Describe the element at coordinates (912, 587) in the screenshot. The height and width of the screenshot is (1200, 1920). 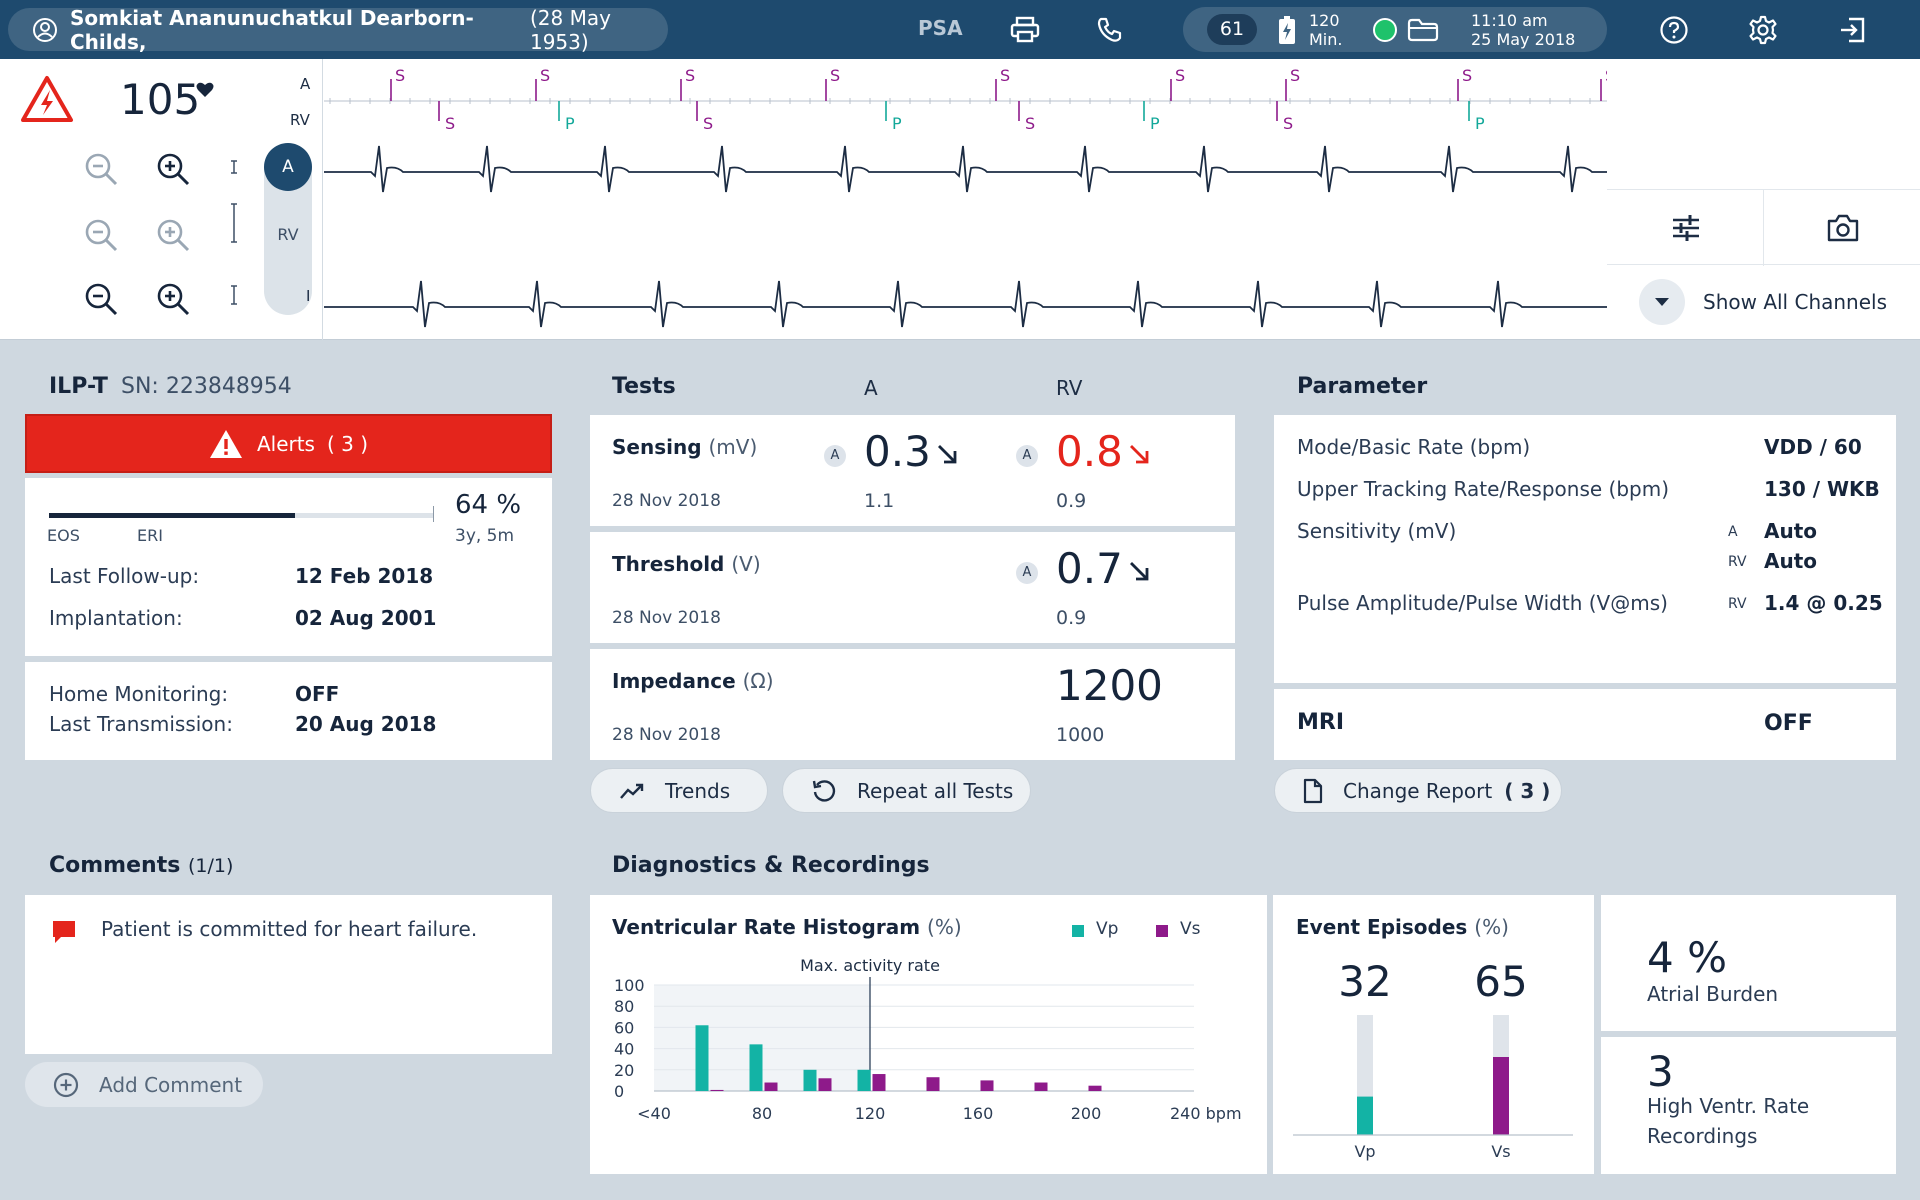
I see `threshold-card: Threshold (V) 28 Nov 2018 A 0.7 0.9` at that location.